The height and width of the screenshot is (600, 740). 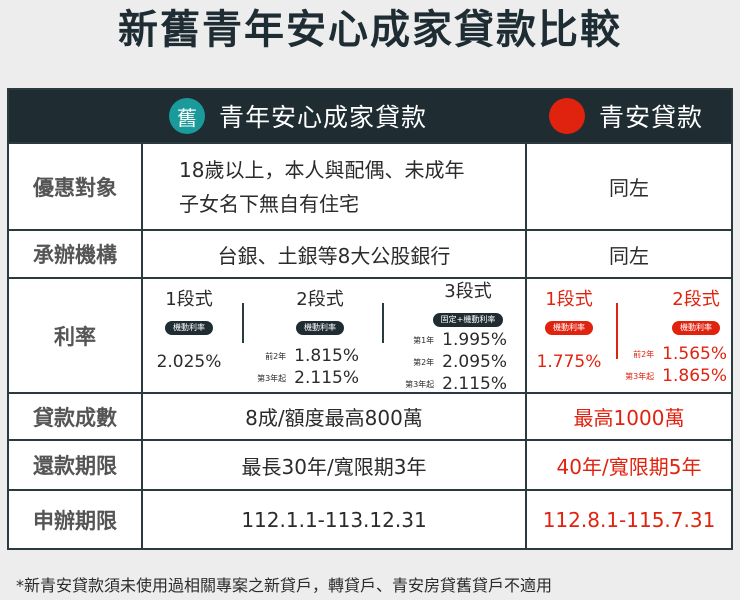 What do you see at coordinates (323, 117) in the screenshot?
I see `header-old-label: 青年安心成家貸款` at bounding box center [323, 117].